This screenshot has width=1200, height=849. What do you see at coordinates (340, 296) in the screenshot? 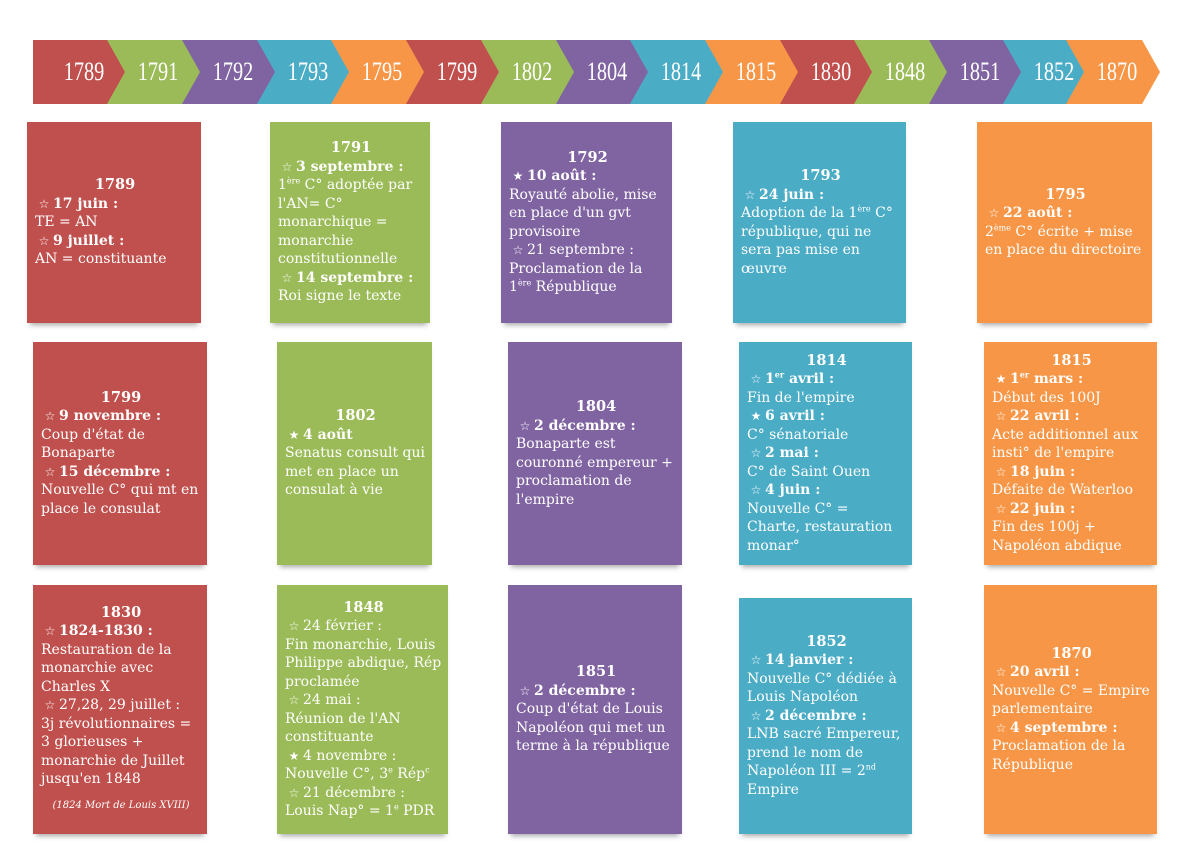
I see `event-text: Roi signe le texte` at bounding box center [340, 296].